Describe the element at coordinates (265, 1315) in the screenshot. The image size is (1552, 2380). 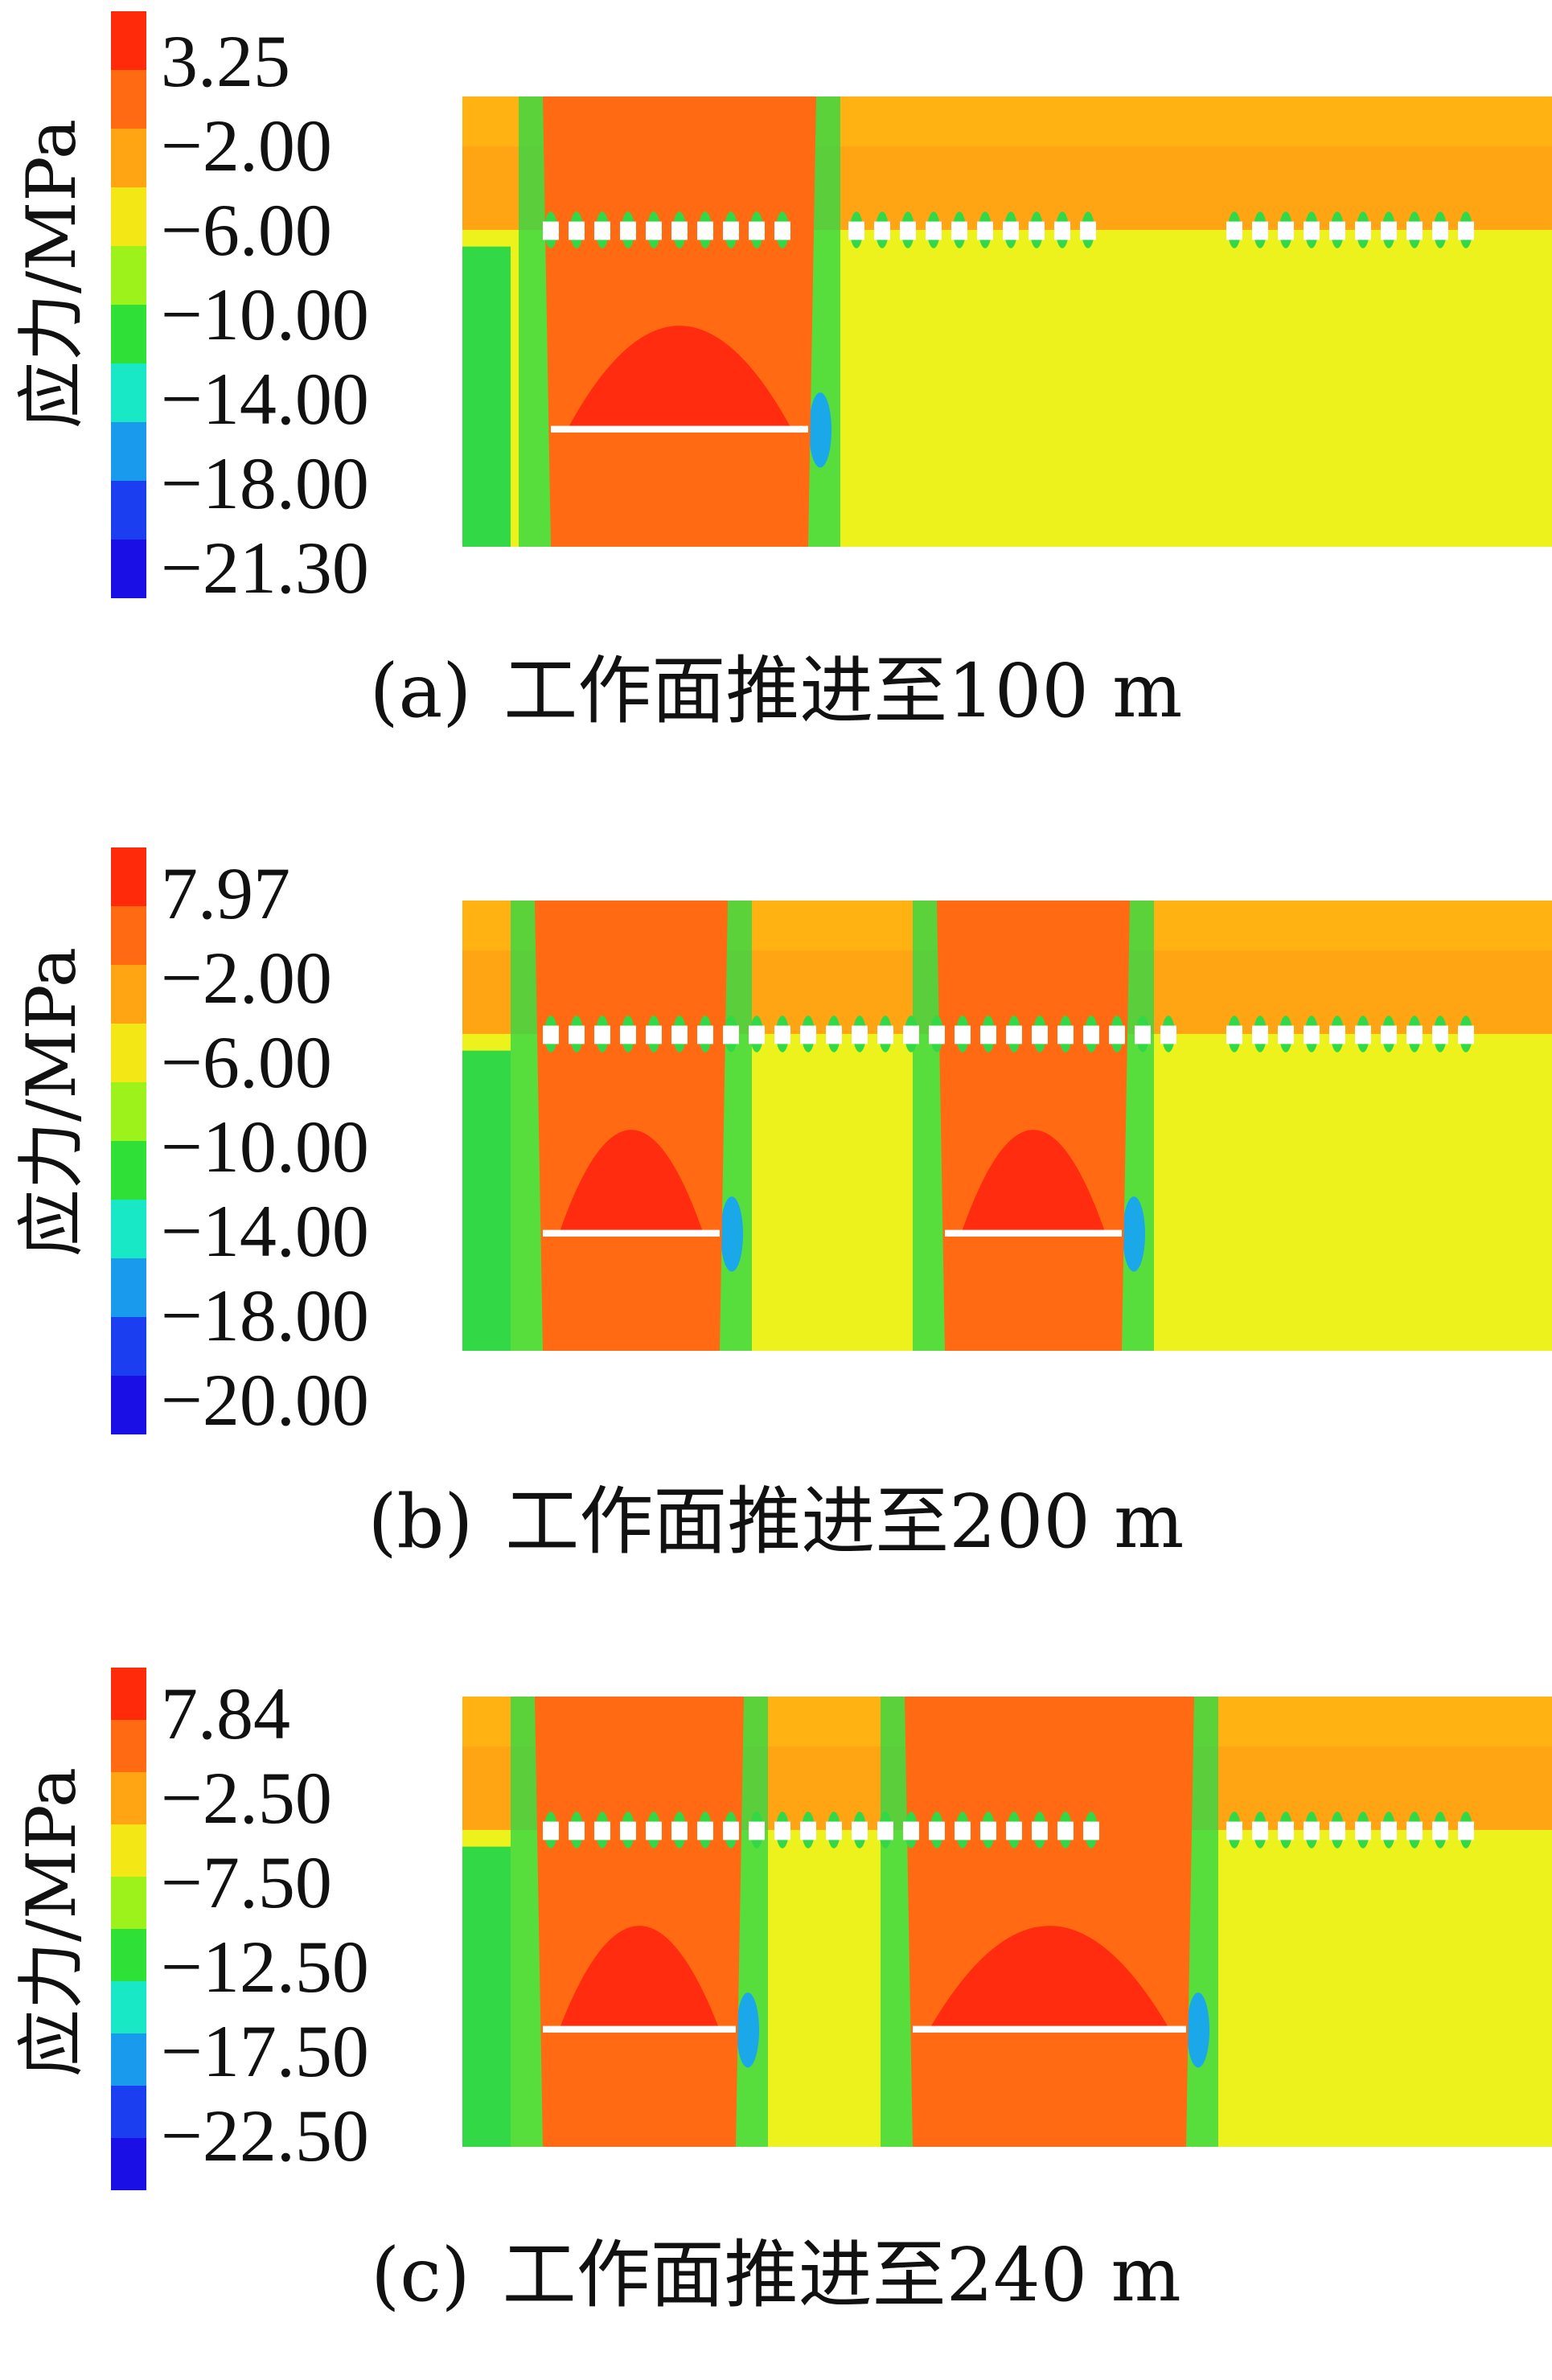
I see `colorbar-tick-label: −18.00` at that location.